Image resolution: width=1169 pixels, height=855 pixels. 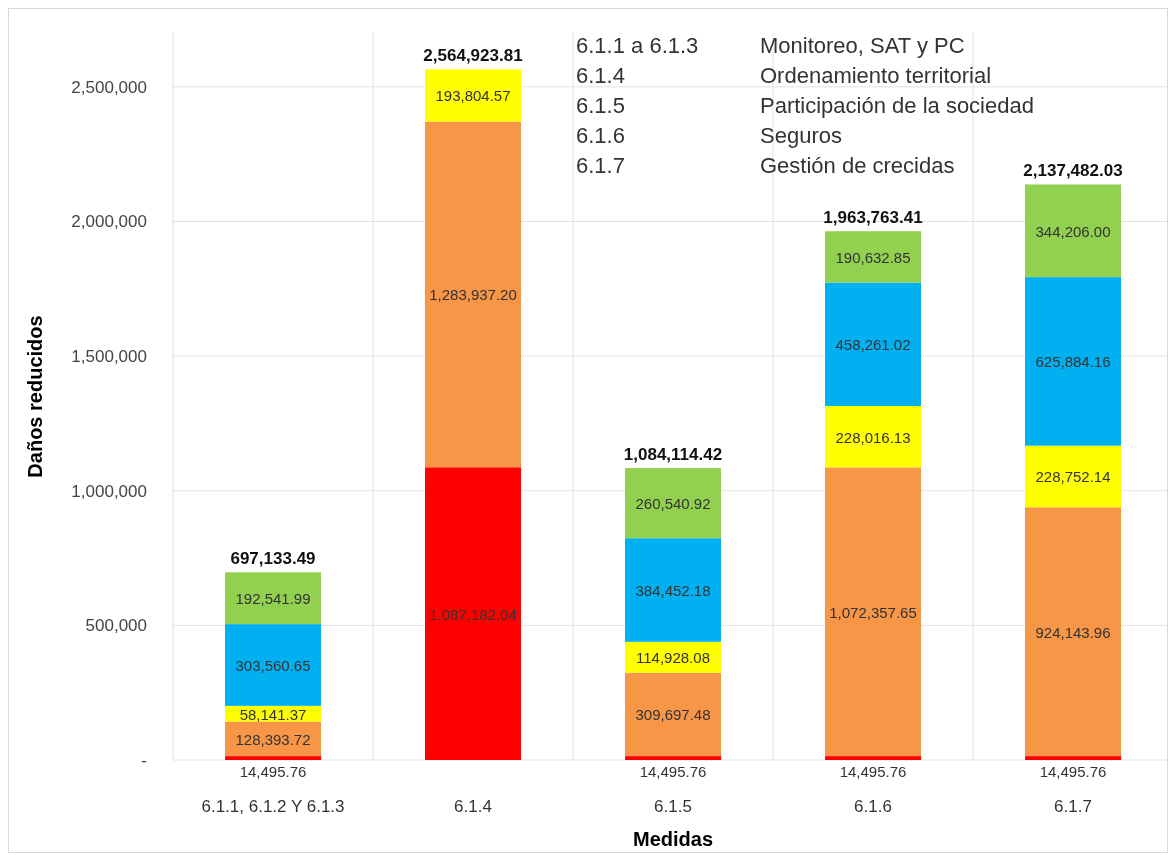 What do you see at coordinates (784, 75) in the screenshot?
I see `text: 6.1.4 Ordenamiento territorial` at bounding box center [784, 75].